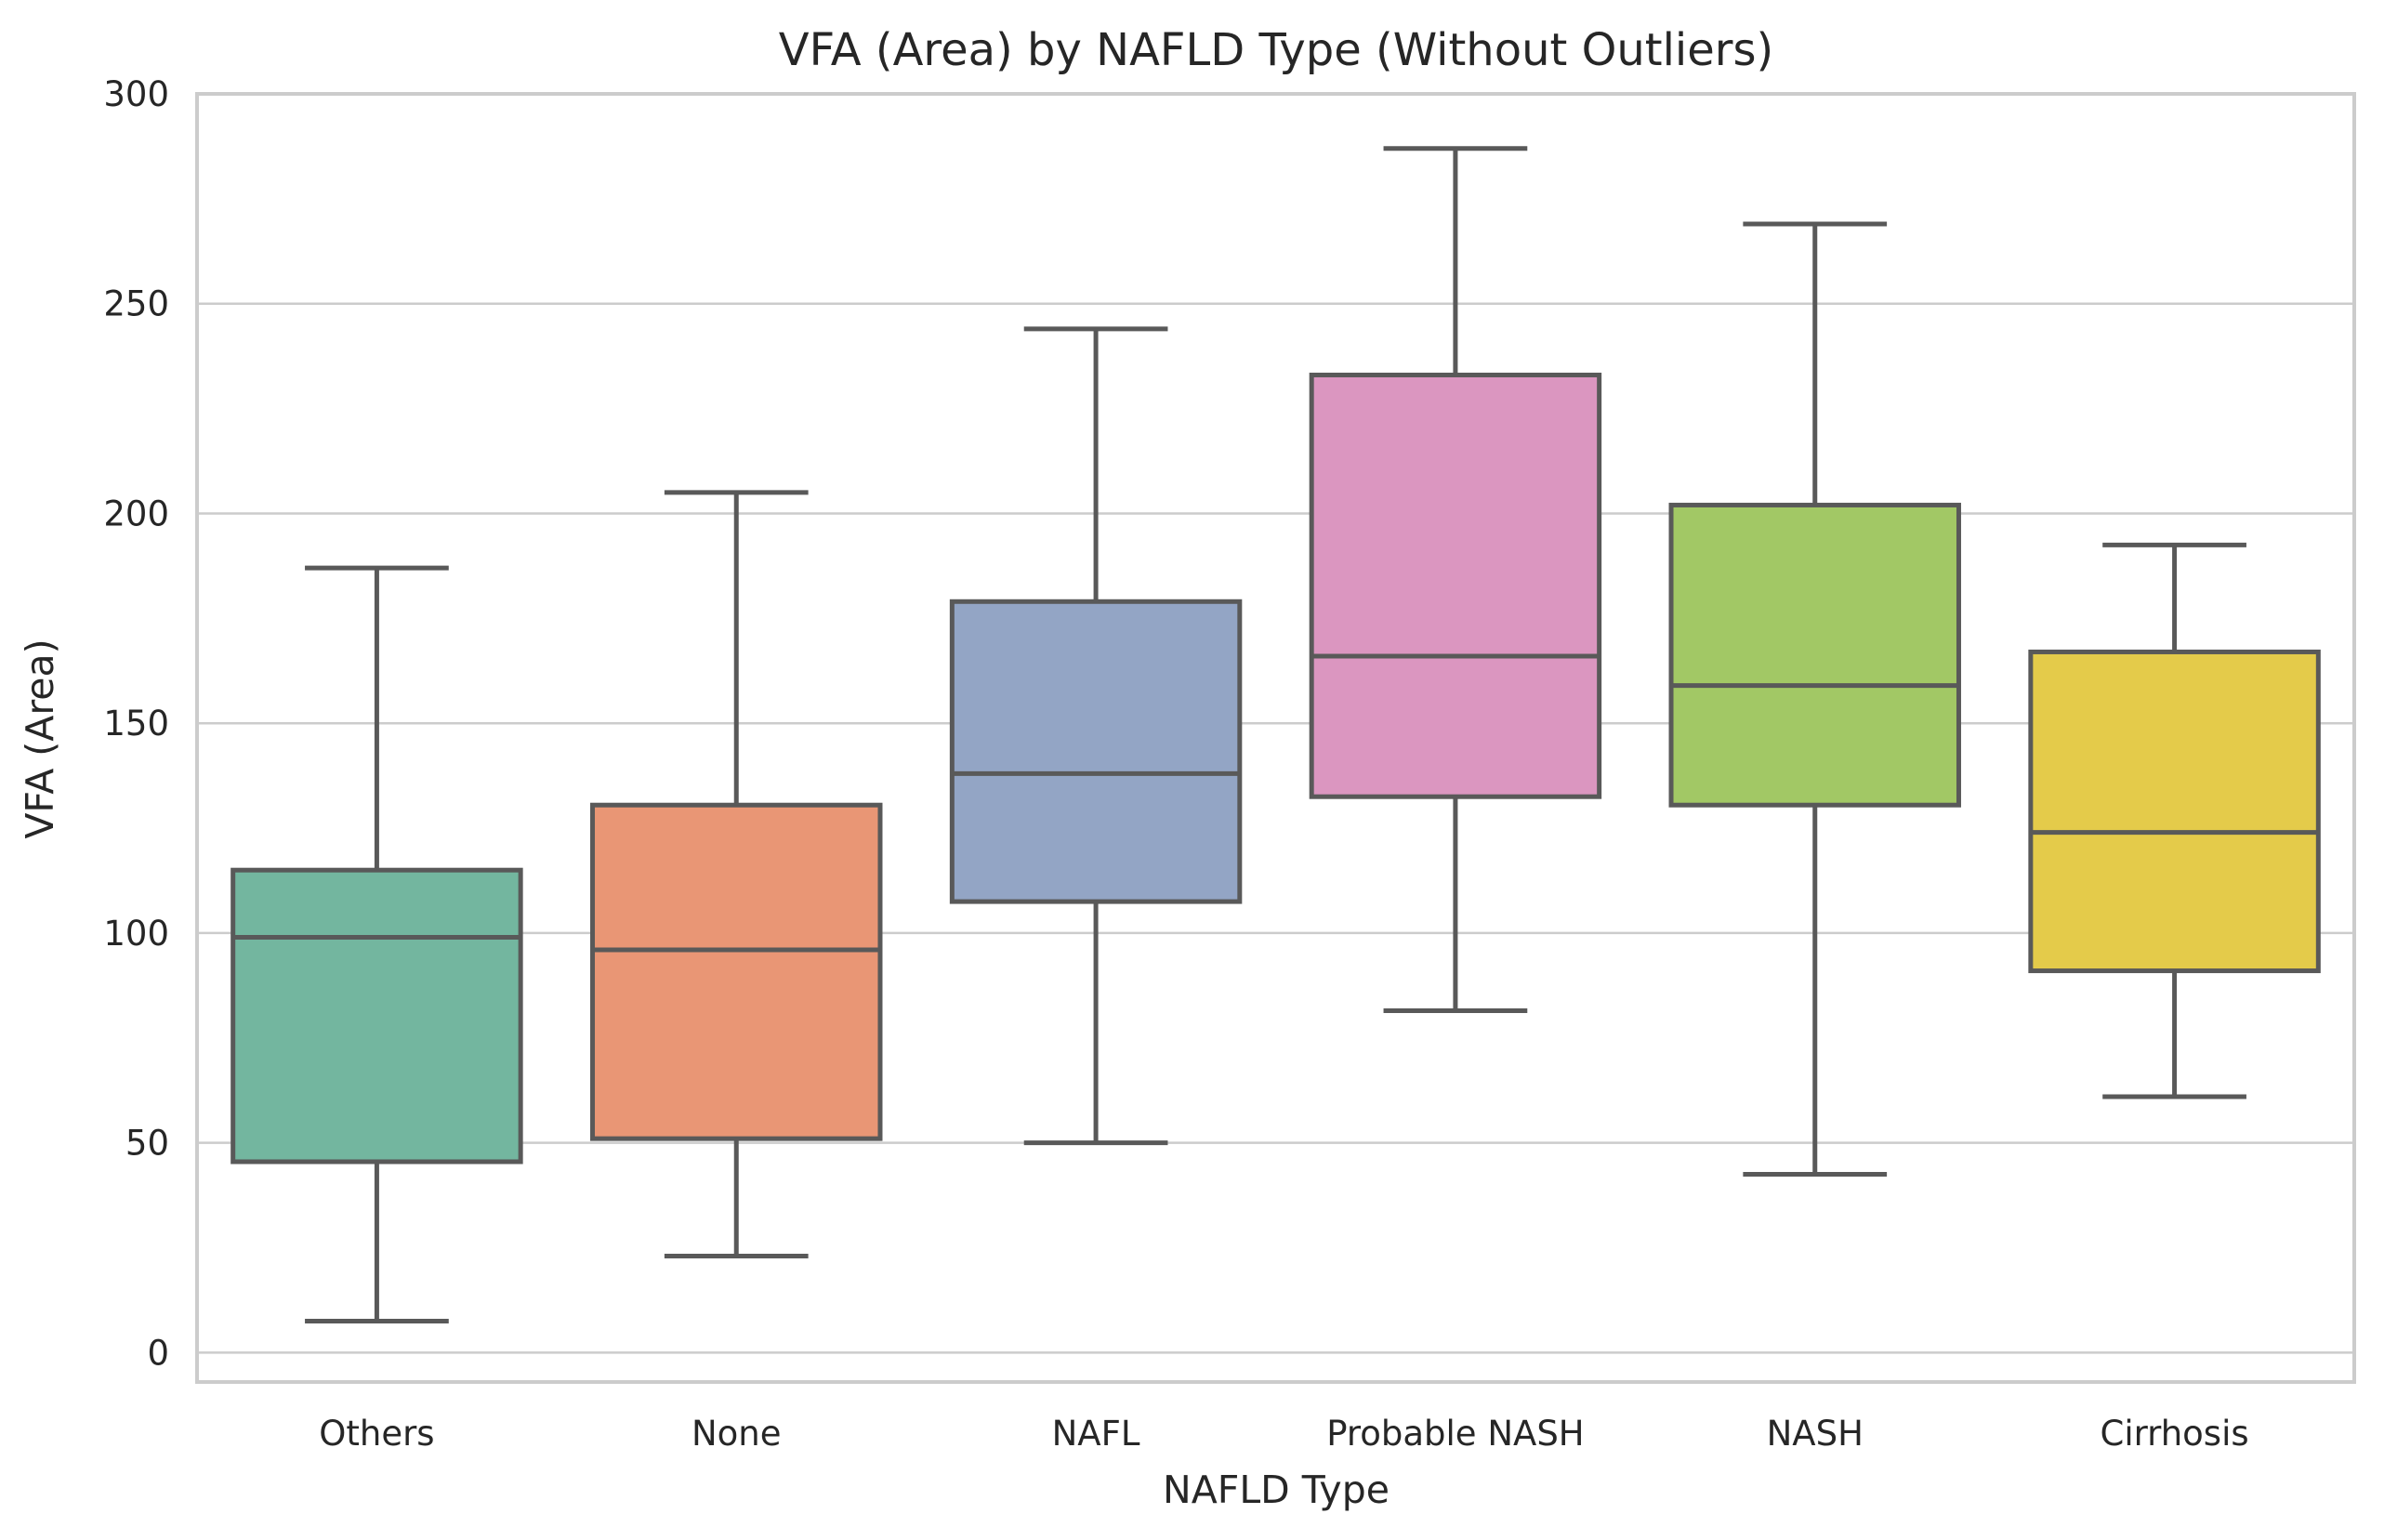 The image size is (2384, 1540). I want to click on box-others, so click(376, 944).